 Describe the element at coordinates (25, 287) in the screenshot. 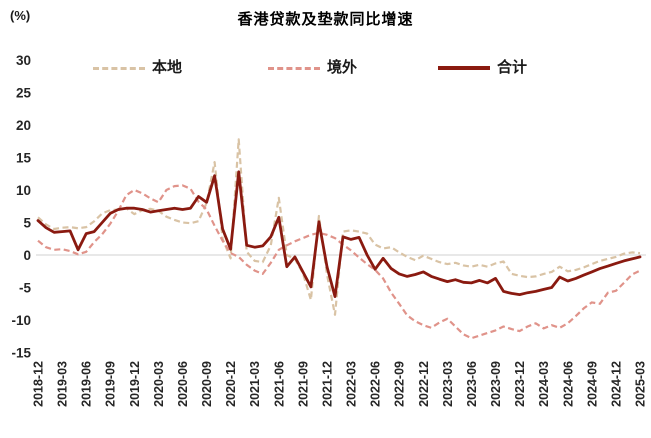

I see `y-tick-label: -5` at that location.